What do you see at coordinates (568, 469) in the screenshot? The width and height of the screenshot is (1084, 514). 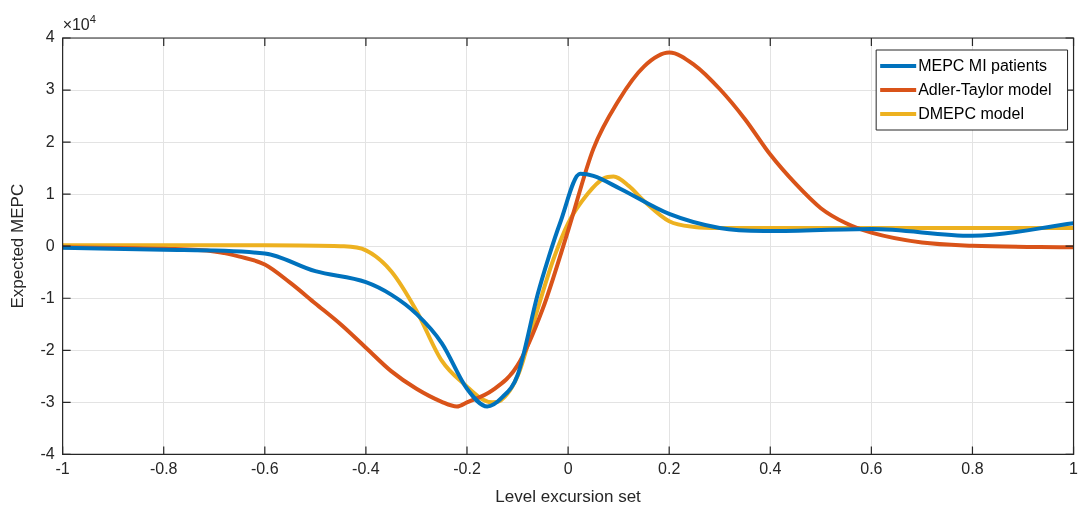 I see `x-tick-label: 0` at bounding box center [568, 469].